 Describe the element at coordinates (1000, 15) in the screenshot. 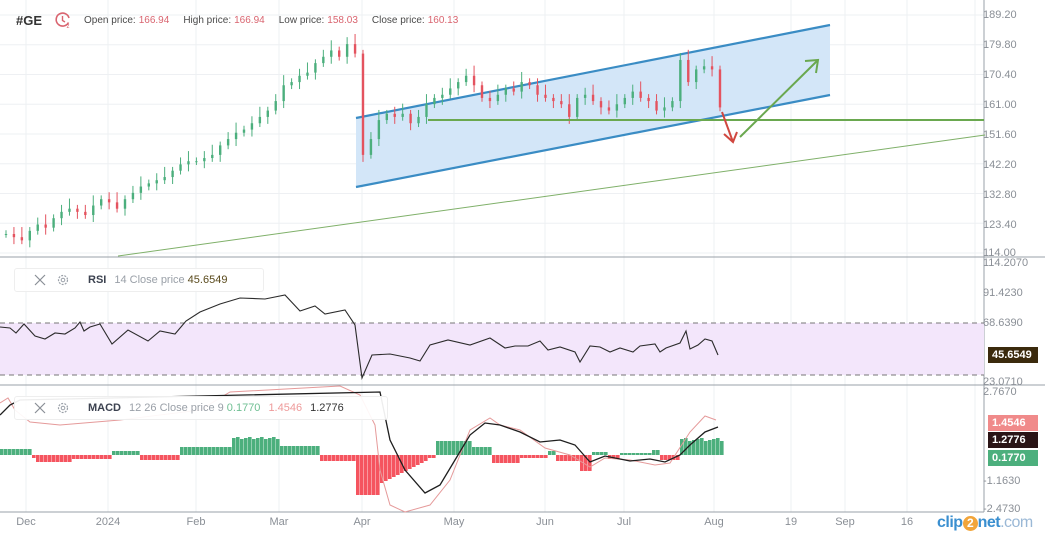

I see `price-tick: 189.20` at that location.